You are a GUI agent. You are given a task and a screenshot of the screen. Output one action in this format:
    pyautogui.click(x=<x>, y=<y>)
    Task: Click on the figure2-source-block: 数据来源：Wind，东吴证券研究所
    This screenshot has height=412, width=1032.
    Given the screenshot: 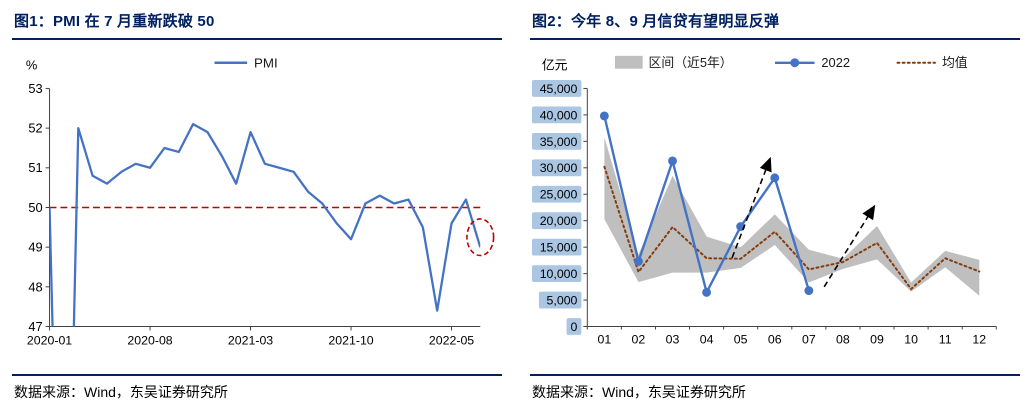 What is the action you would take?
    pyautogui.click(x=775, y=389)
    